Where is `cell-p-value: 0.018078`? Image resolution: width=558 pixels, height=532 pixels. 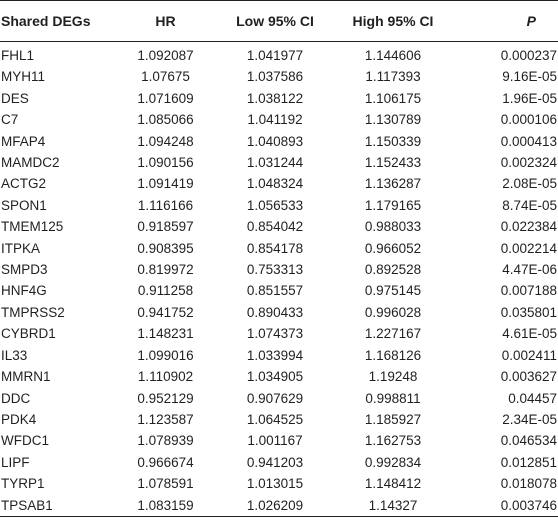
cell-p-value: 0.018078 is located at coordinates (528, 484).